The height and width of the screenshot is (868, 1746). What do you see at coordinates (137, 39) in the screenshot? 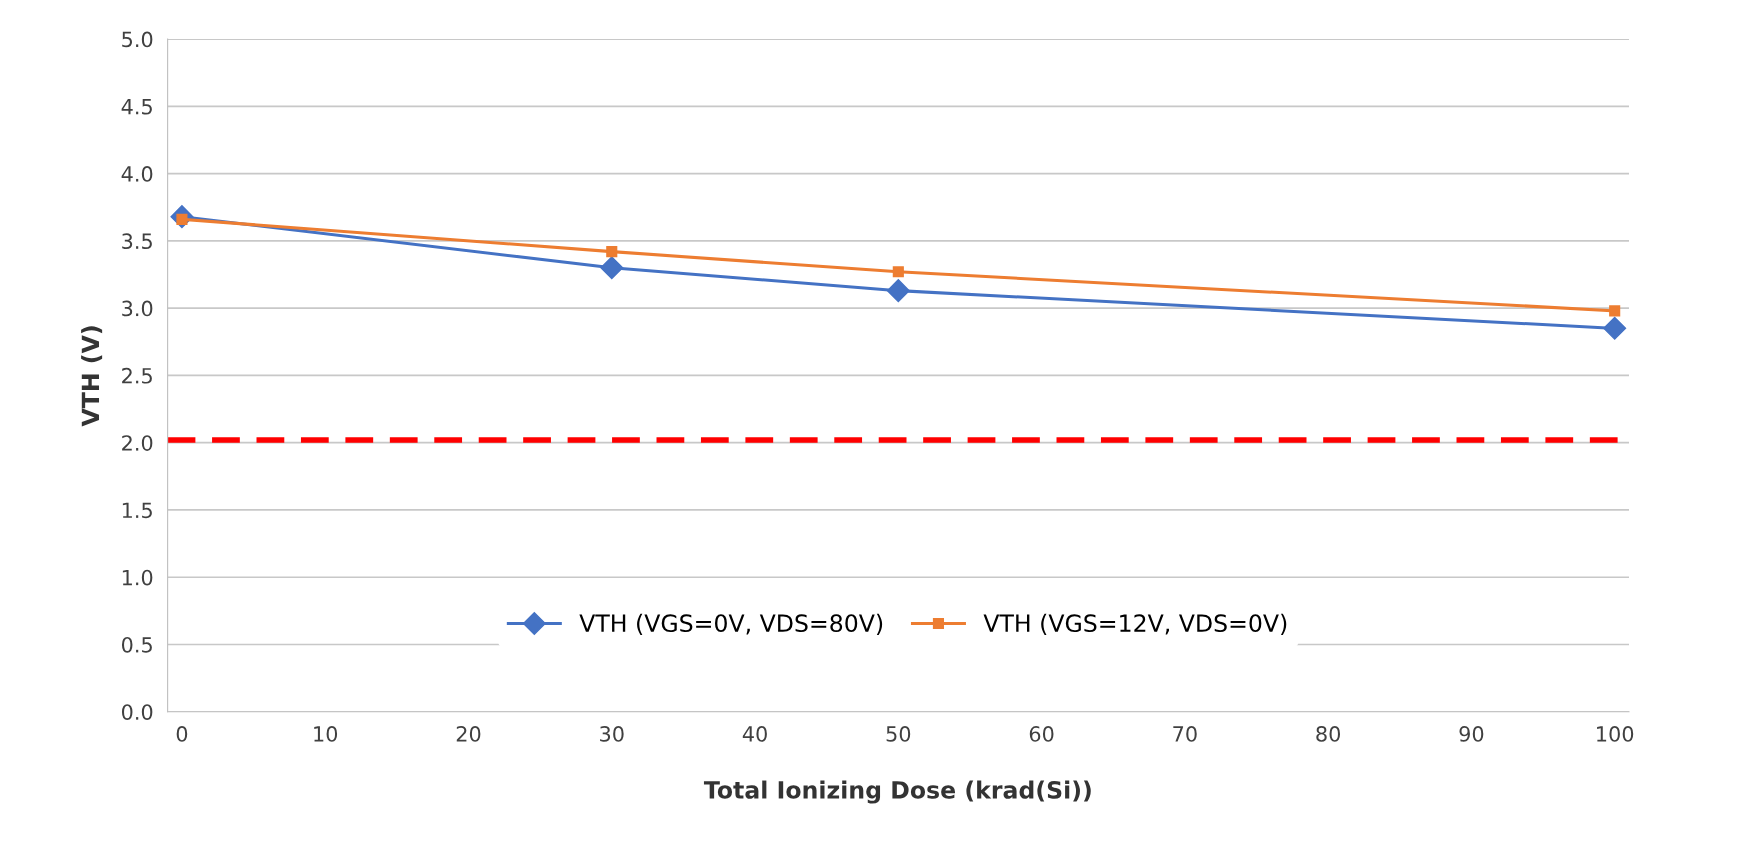
I see `y-tick-label: 5.0` at bounding box center [137, 39].